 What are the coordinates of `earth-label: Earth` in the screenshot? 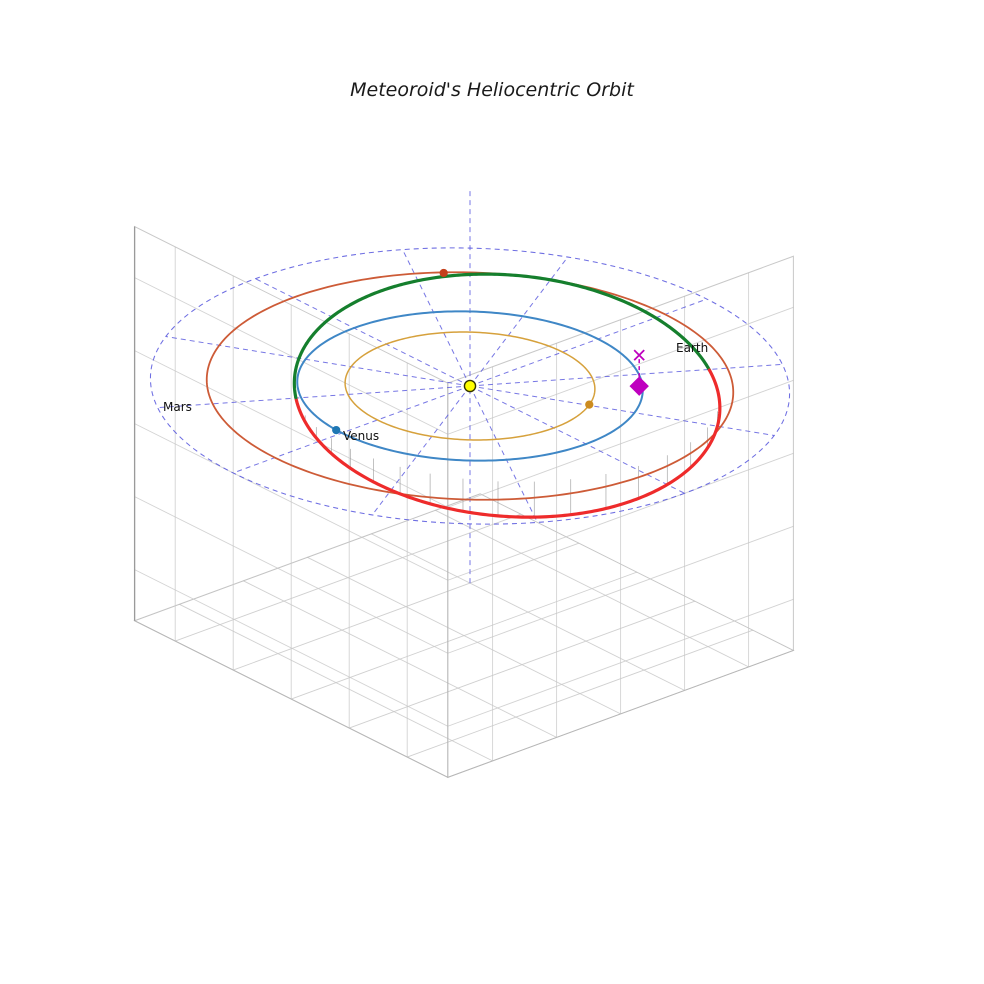 It's located at (692, 348).